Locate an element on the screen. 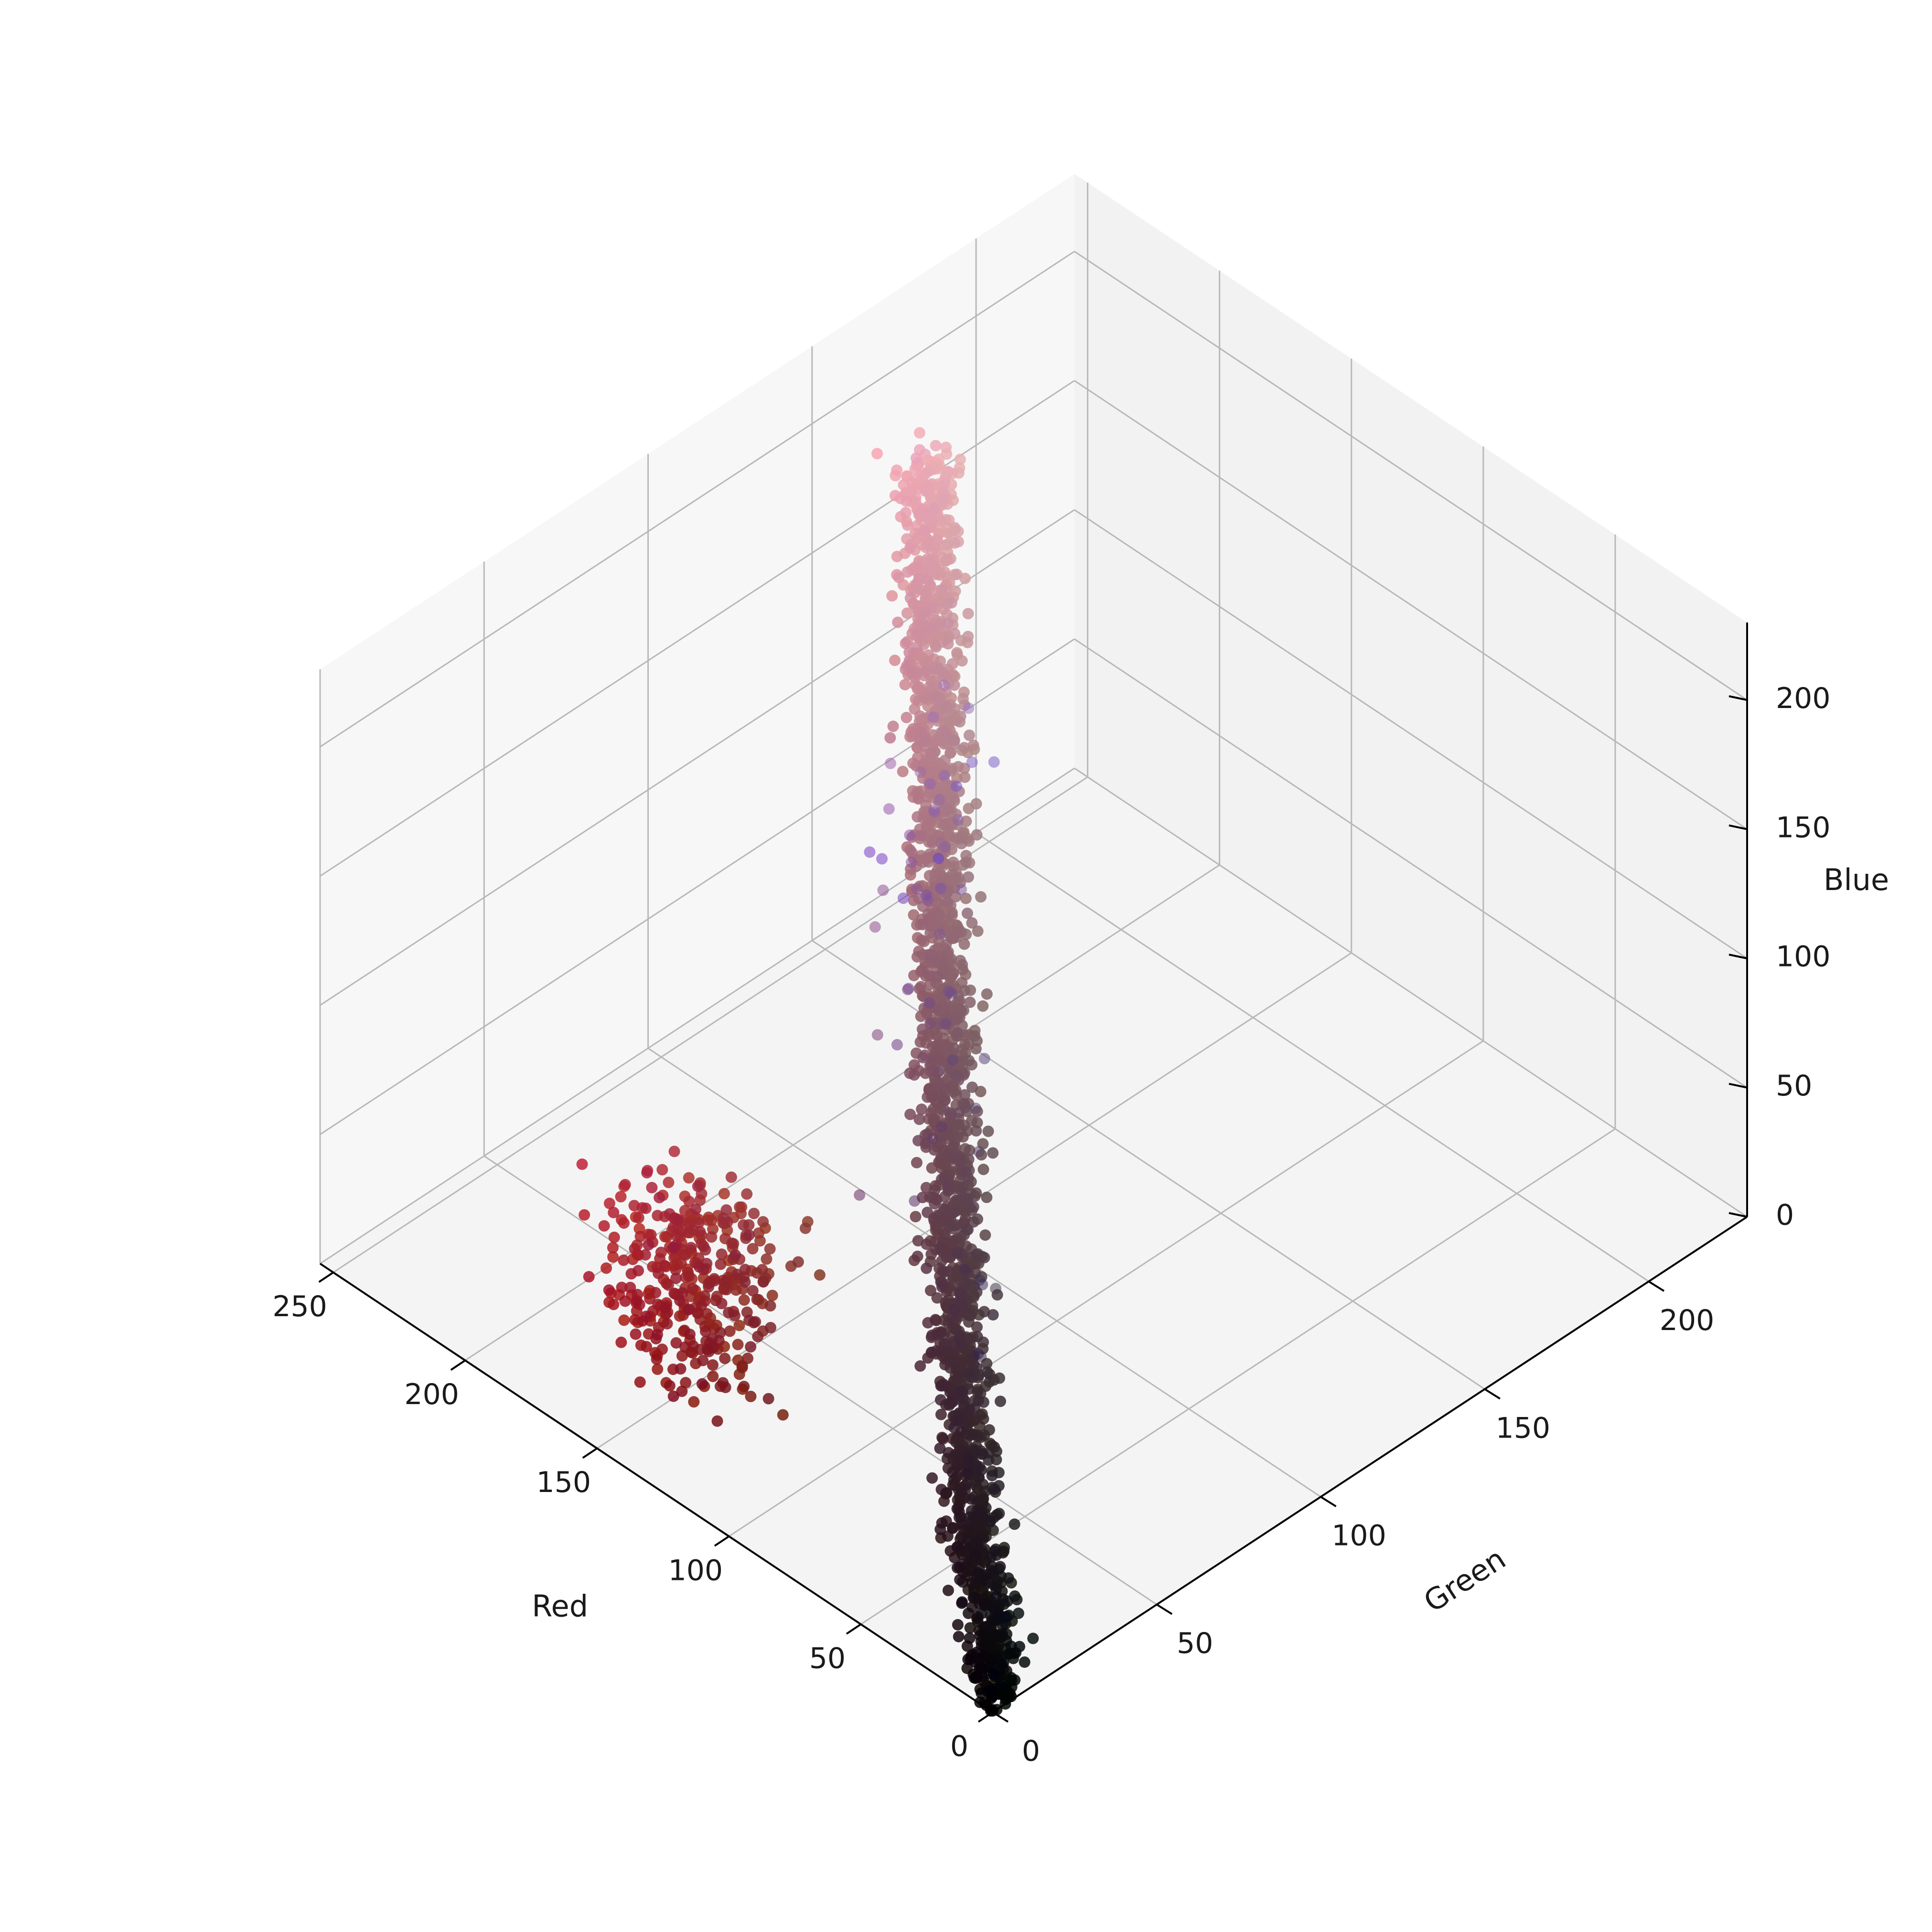 This screenshot has height=1932, width=1932. grid-line-red-floor is located at coordinates (1106, 1288).